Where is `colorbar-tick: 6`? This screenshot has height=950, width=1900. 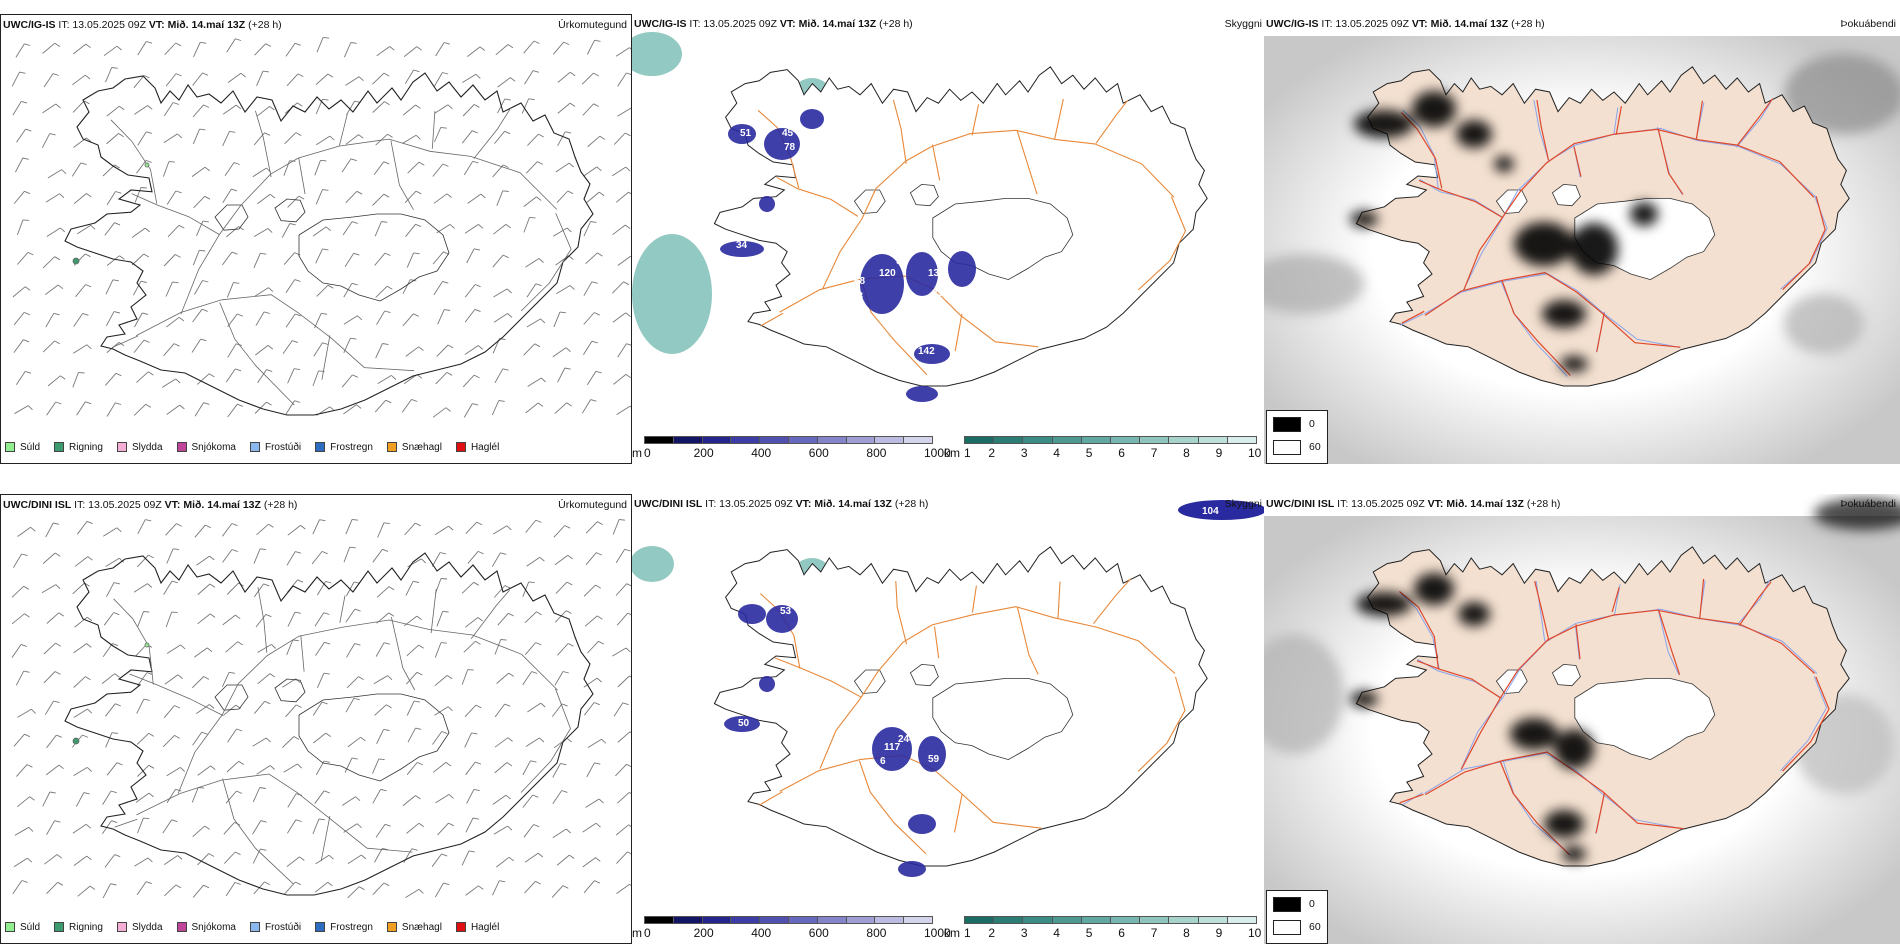
colorbar-tick: 6 is located at coordinates (1121, 933).